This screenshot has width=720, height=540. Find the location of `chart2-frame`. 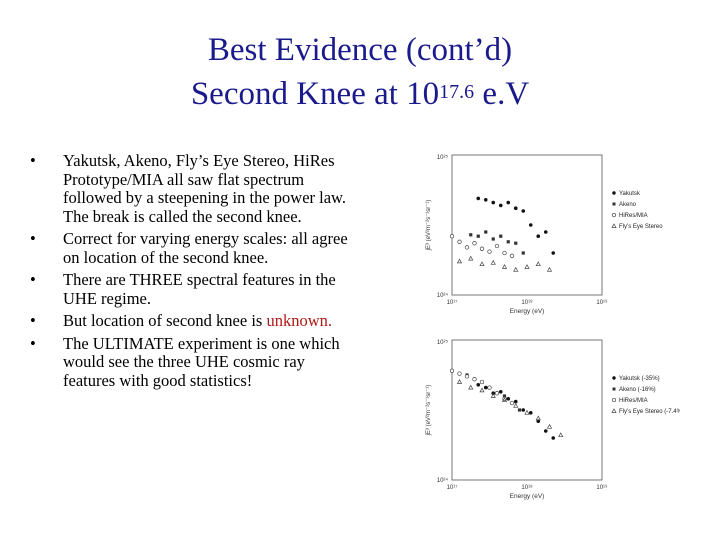

chart2-frame is located at coordinates (527, 410).